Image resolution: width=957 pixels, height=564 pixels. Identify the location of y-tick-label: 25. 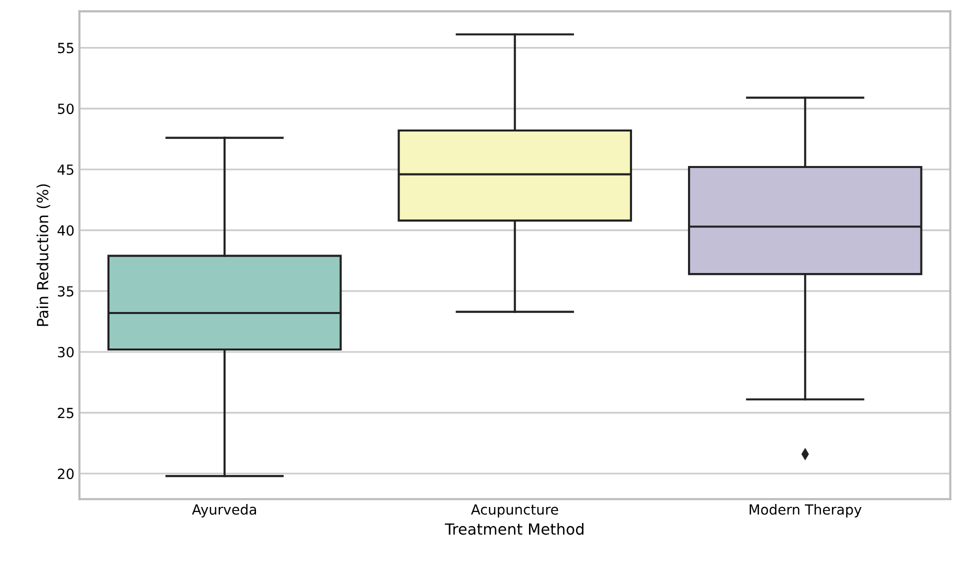
(66, 413).